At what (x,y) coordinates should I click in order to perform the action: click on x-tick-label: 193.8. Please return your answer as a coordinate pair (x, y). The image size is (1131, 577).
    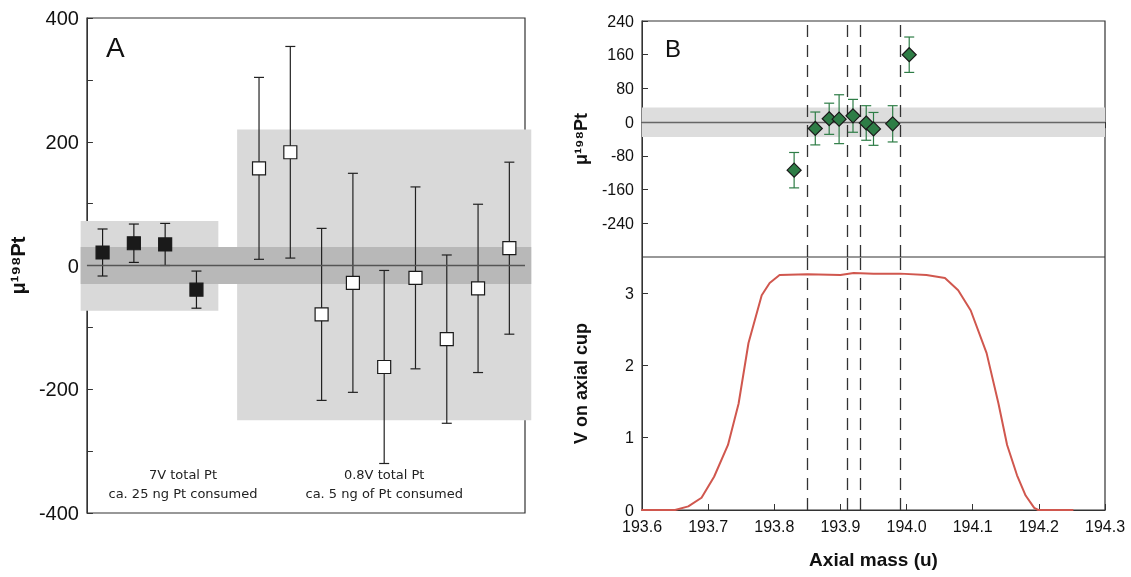
    Looking at the image, I should click on (774, 526).